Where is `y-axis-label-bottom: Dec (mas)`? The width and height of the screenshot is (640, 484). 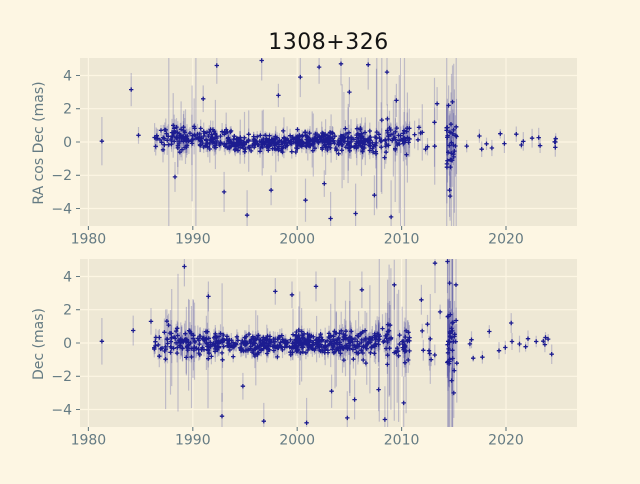 y-axis-label-bottom: Dec (mas) is located at coordinates (39, 344).